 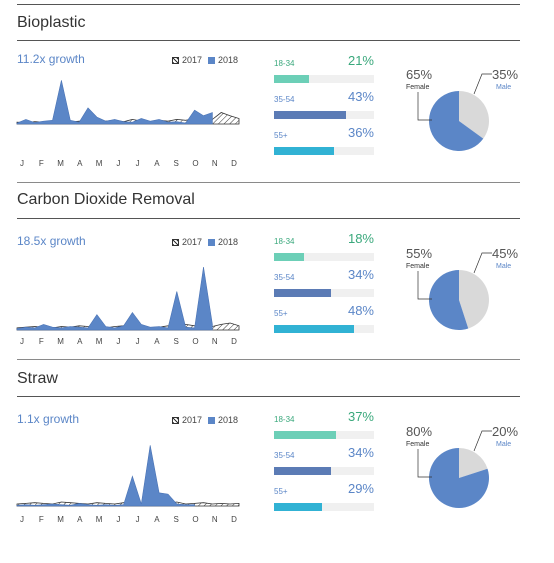 I want to click on section-title: Bioplastic, so click(x=51, y=22).